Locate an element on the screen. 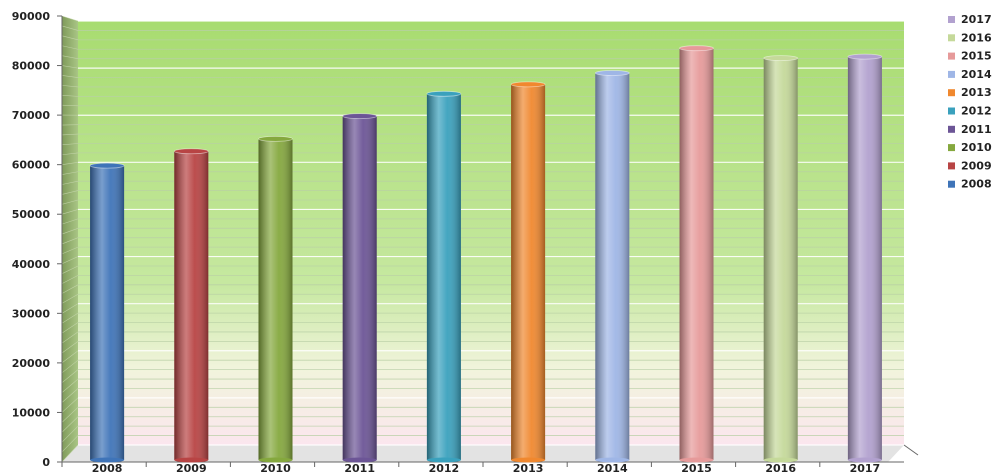 The width and height of the screenshot is (992, 473). x-tick-label: 2010 is located at coordinates (275, 467).